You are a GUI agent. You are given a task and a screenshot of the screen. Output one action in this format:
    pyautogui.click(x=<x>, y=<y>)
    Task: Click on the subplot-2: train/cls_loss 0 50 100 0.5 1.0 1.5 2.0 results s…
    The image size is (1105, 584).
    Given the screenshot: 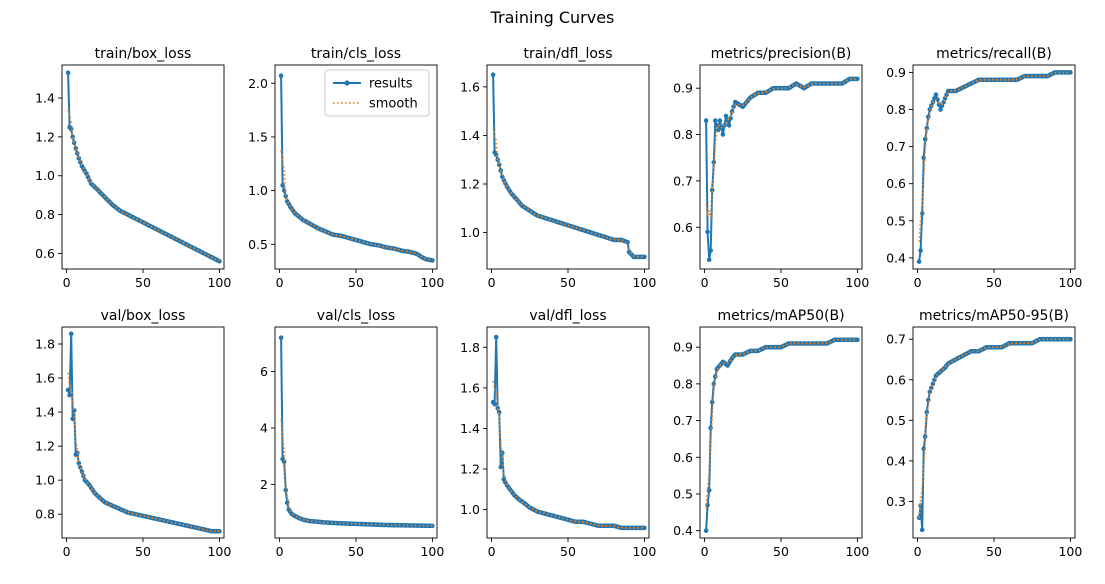 What is the action you would take?
    pyautogui.click(x=346, y=168)
    